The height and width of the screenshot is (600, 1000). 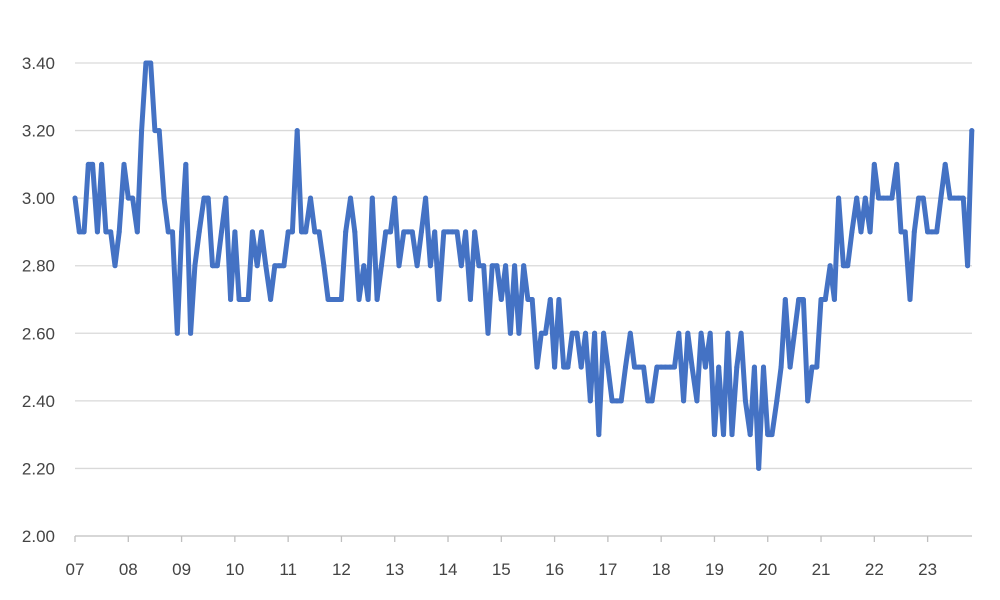 What do you see at coordinates (821, 569) in the screenshot?
I see `x-tick-label: 21` at bounding box center [821, 569].